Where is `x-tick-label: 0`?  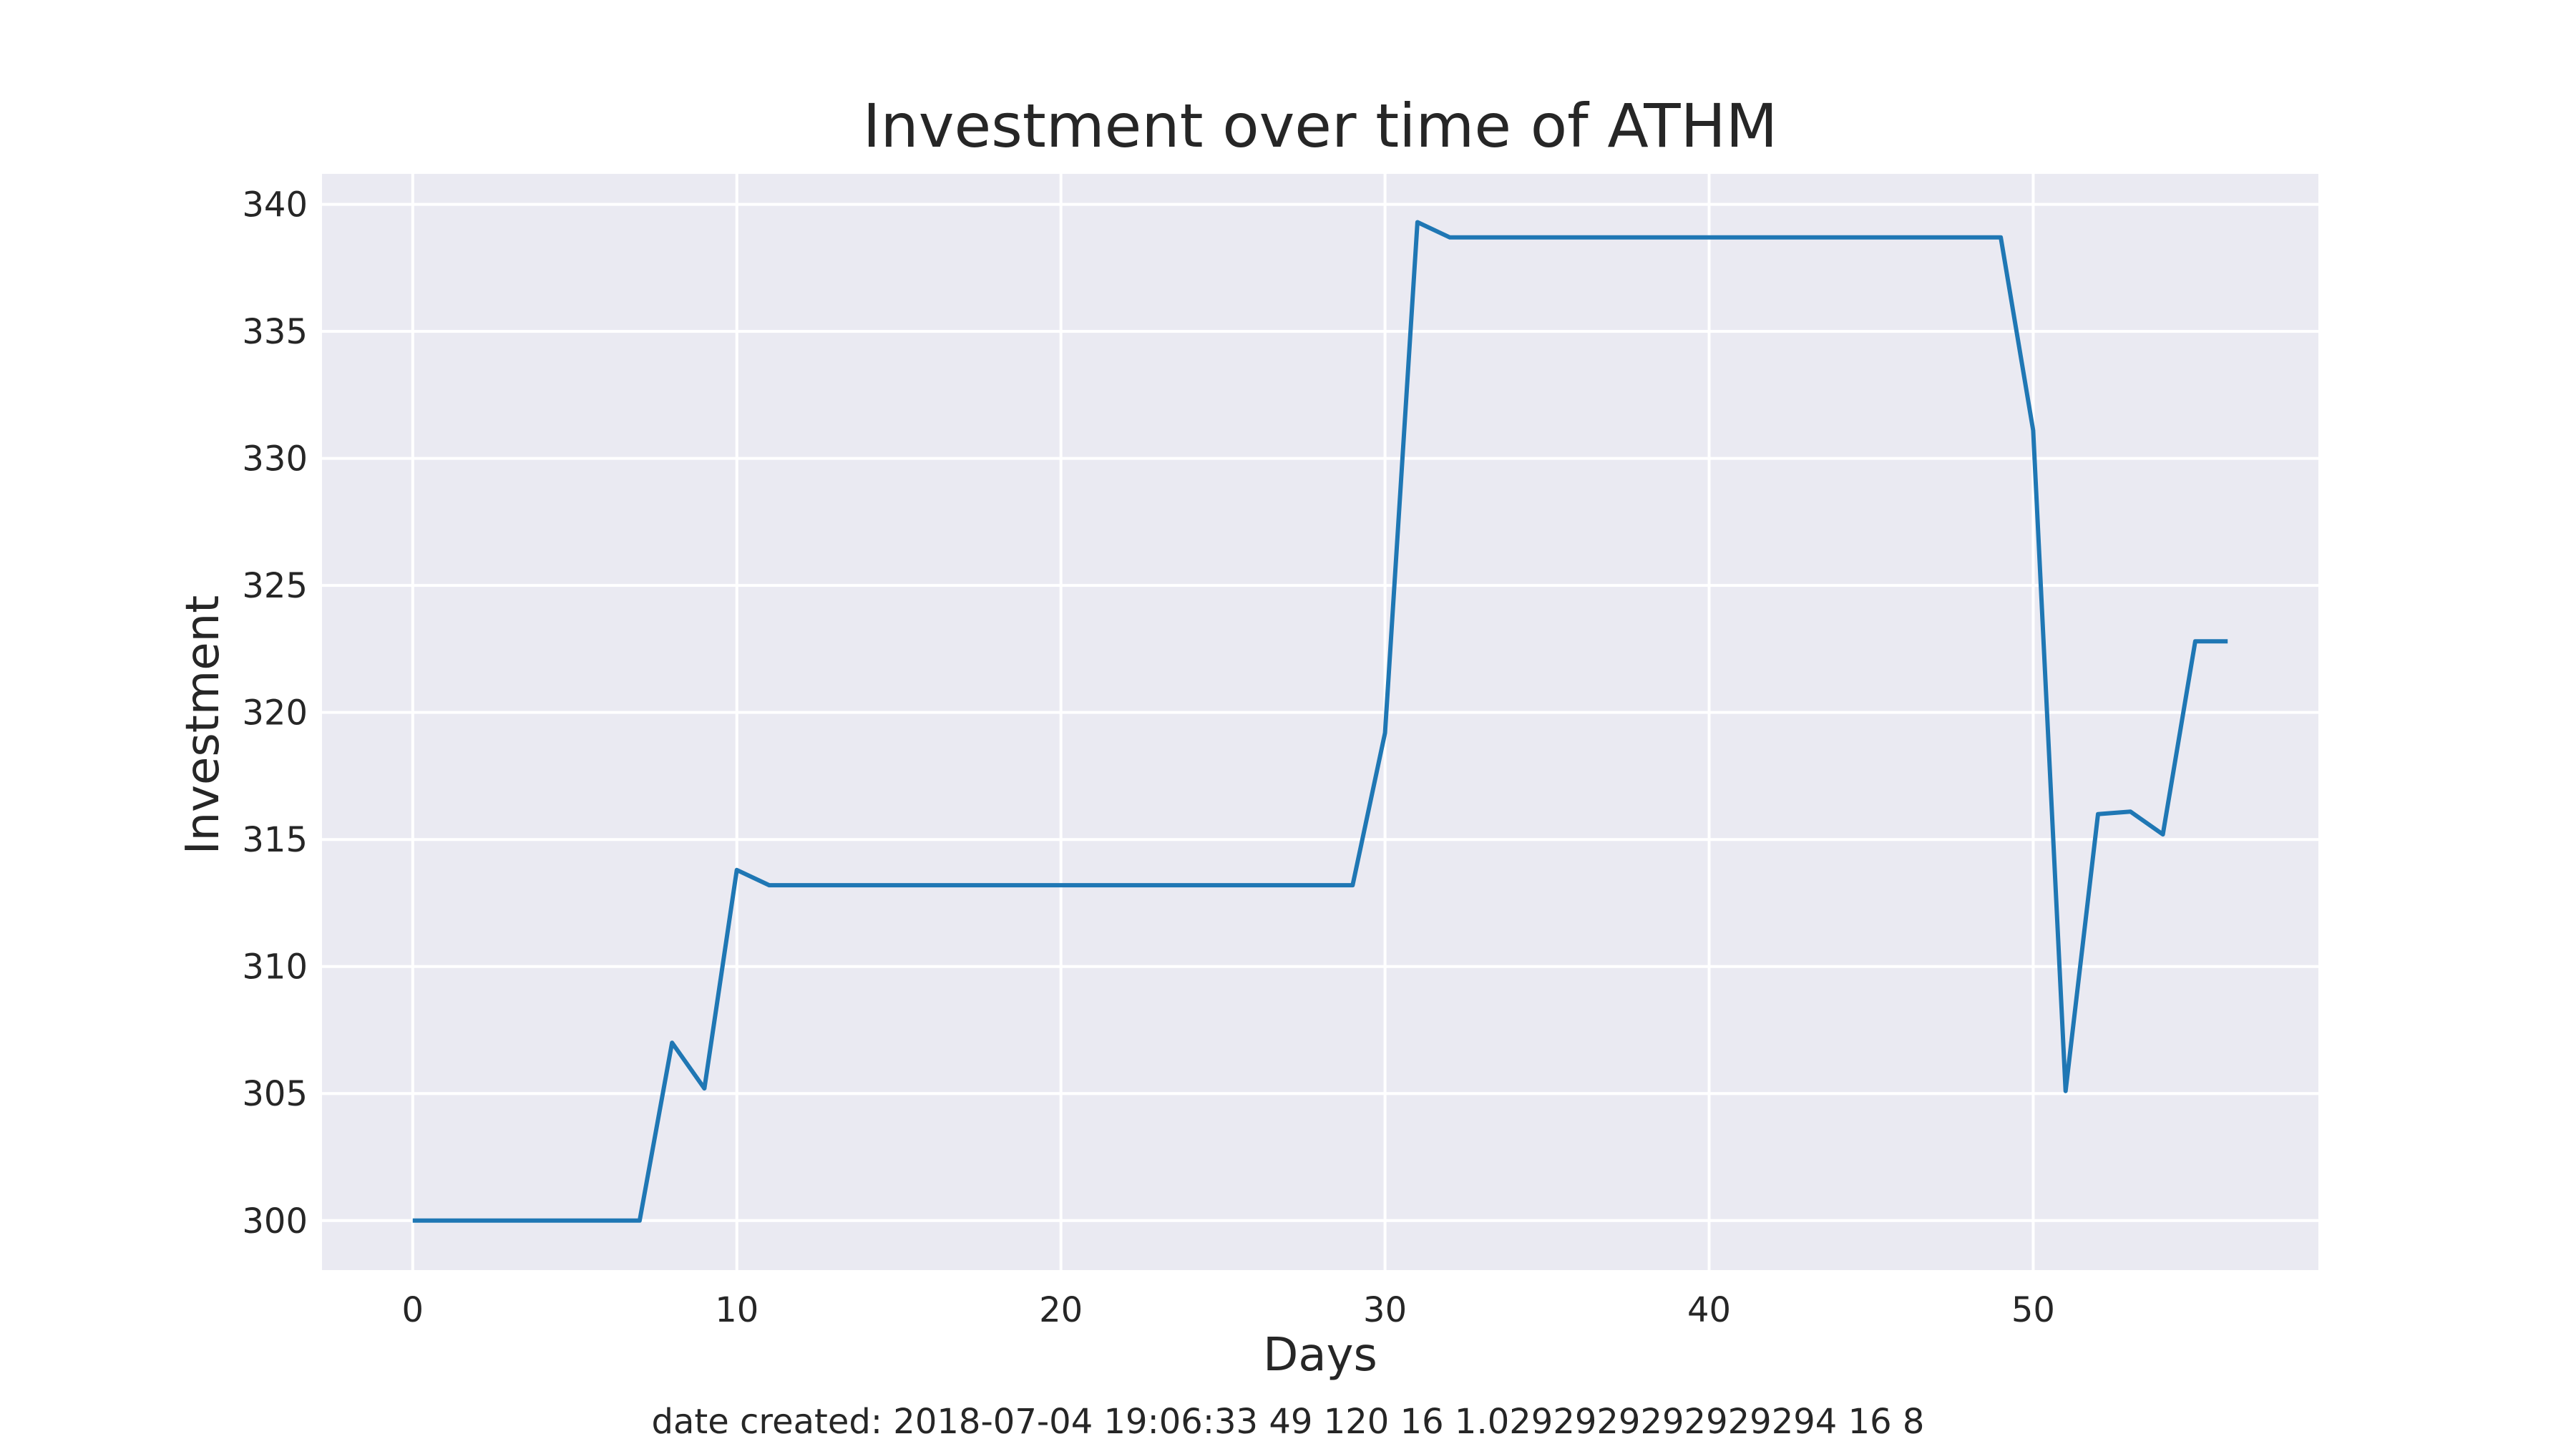 x-tick-label: 0 is located at coordinates (413, 1310).